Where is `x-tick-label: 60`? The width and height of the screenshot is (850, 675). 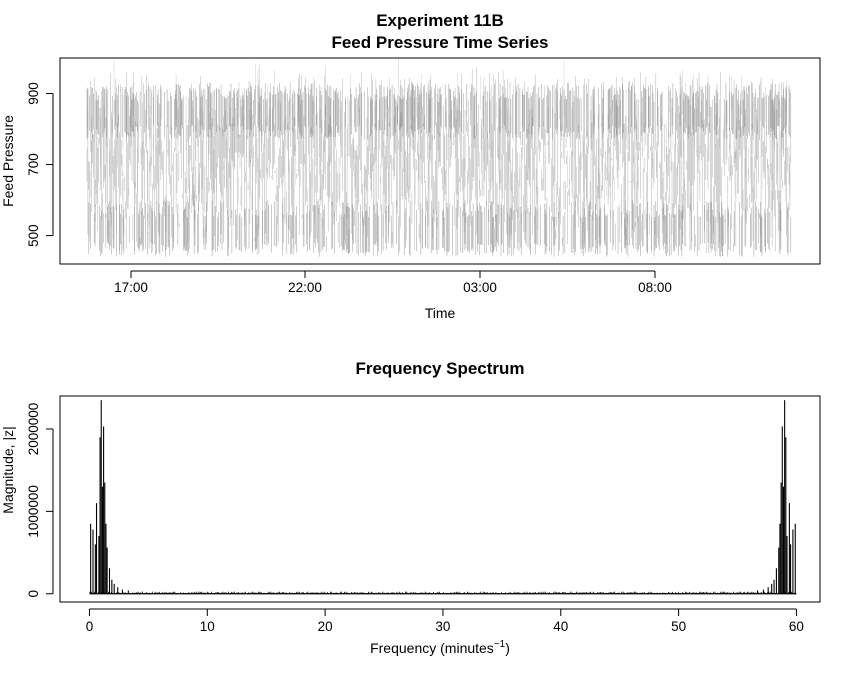 x-tick-label: 60 is located at coordinates (796, 626).